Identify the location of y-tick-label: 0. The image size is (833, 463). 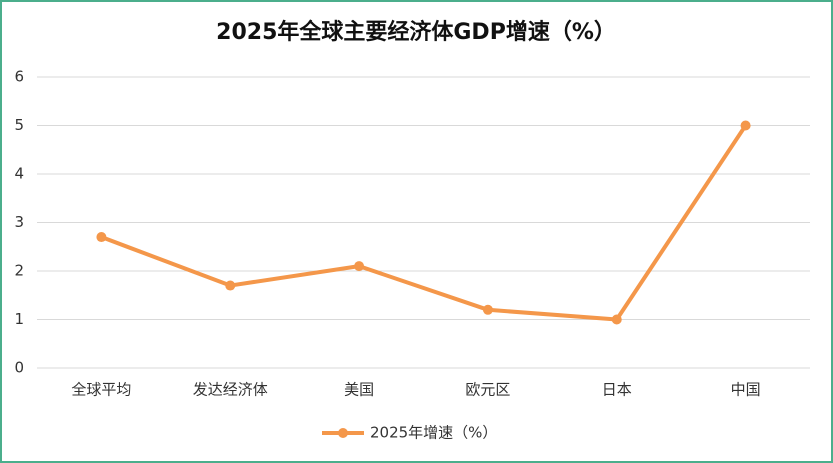
(19, 368).